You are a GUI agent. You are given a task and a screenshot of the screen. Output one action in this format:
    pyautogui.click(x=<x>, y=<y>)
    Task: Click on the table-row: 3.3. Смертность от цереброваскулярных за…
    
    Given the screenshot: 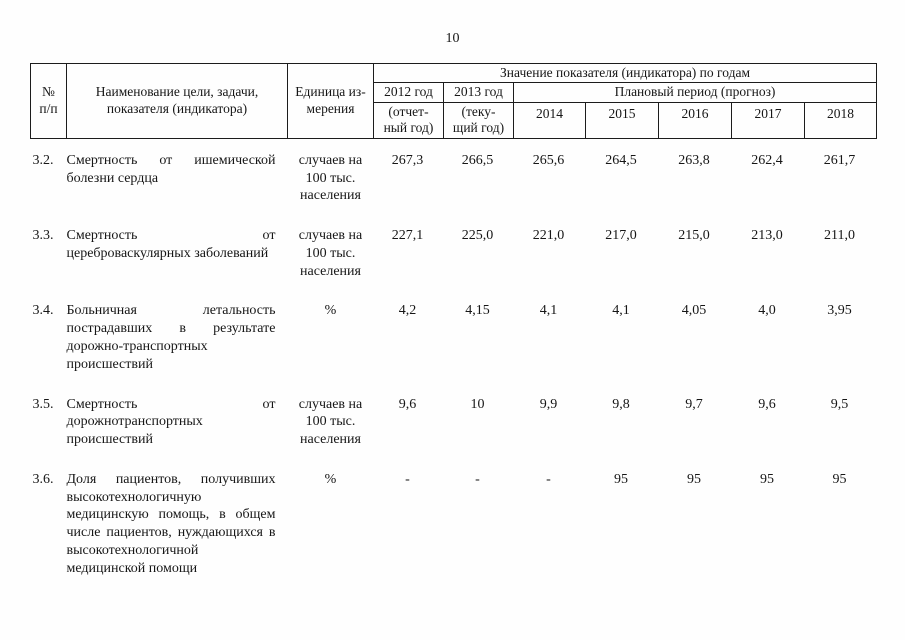 What is the action you would take?
    pyautogui.click(x=454, y=264)
    